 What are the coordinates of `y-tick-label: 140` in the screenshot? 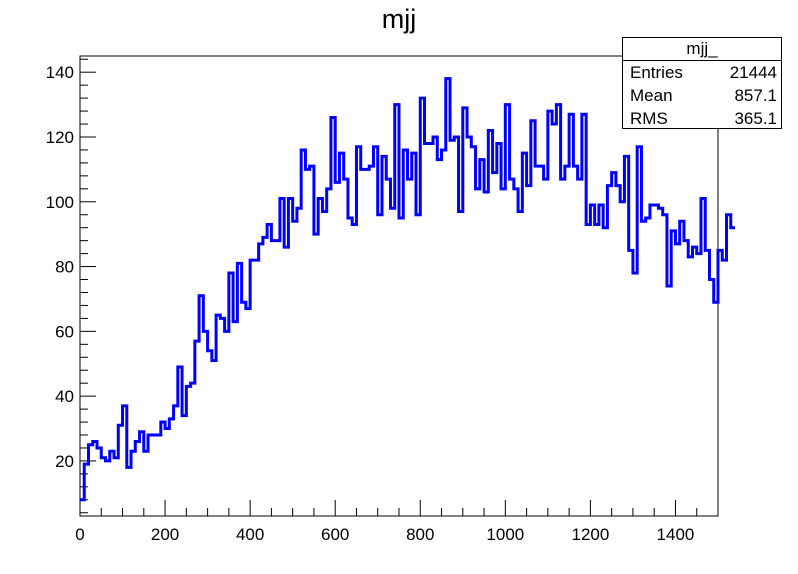 It's located at (60, 72).